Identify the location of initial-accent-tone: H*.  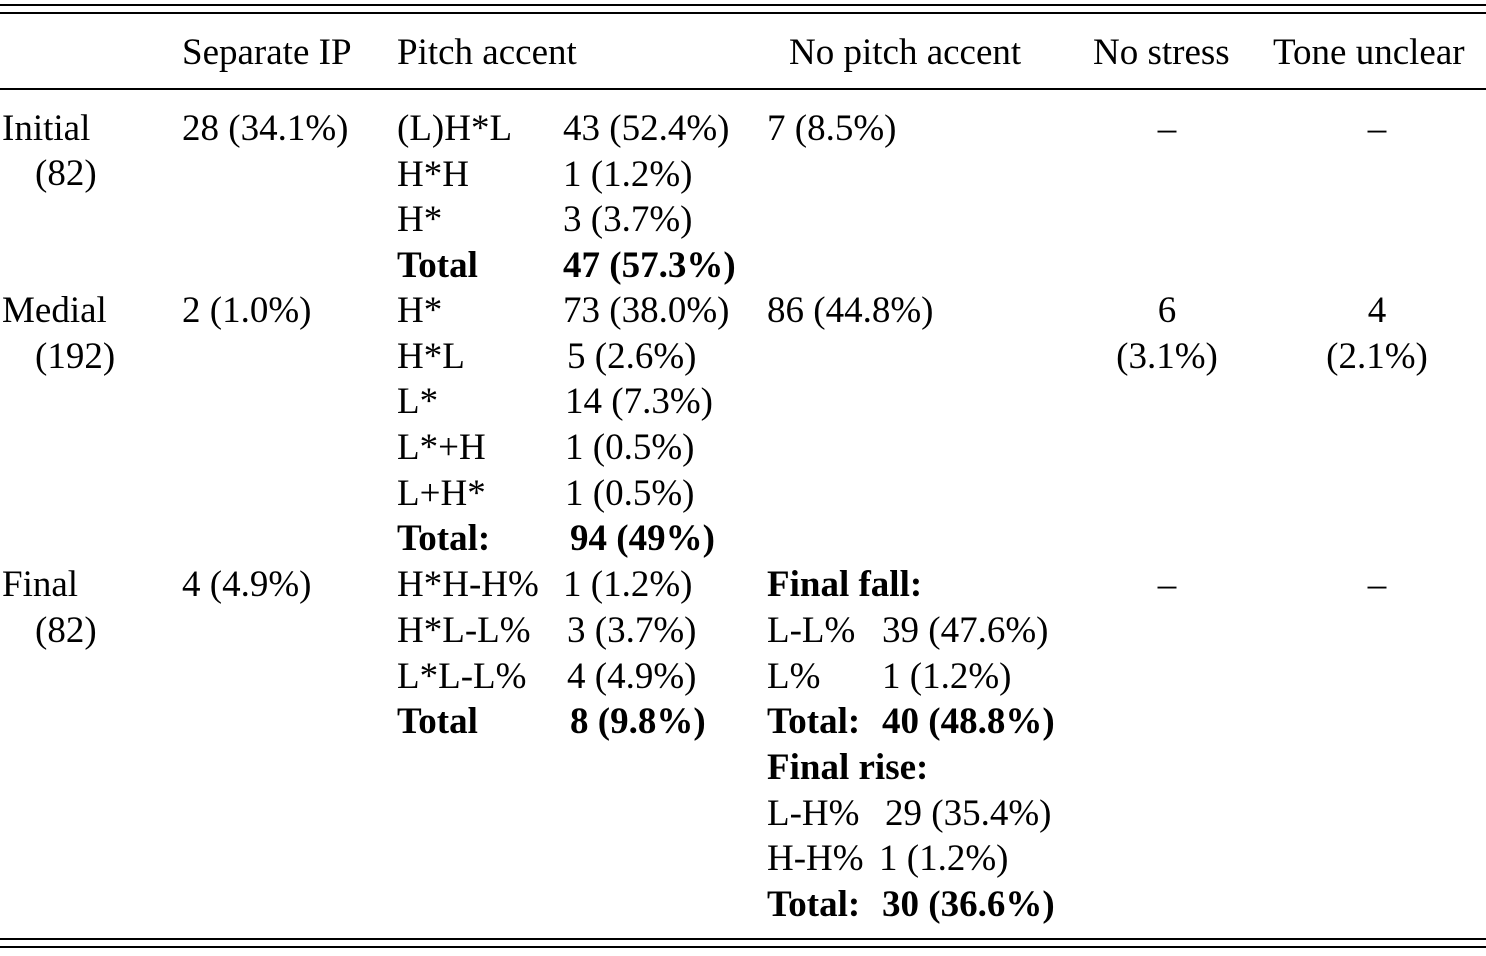
(420, 219).